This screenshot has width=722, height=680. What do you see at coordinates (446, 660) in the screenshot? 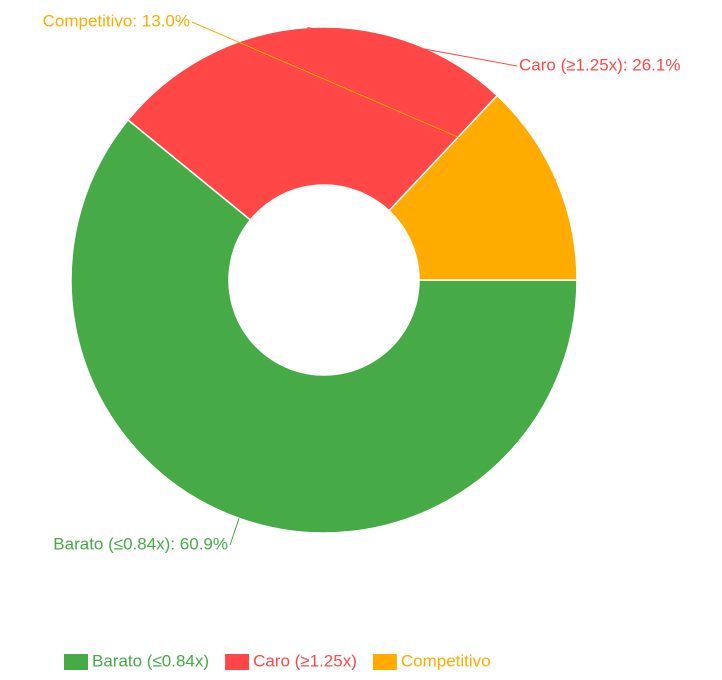
I see `legend-label: Competitivo` at bounding box center [446, 660].